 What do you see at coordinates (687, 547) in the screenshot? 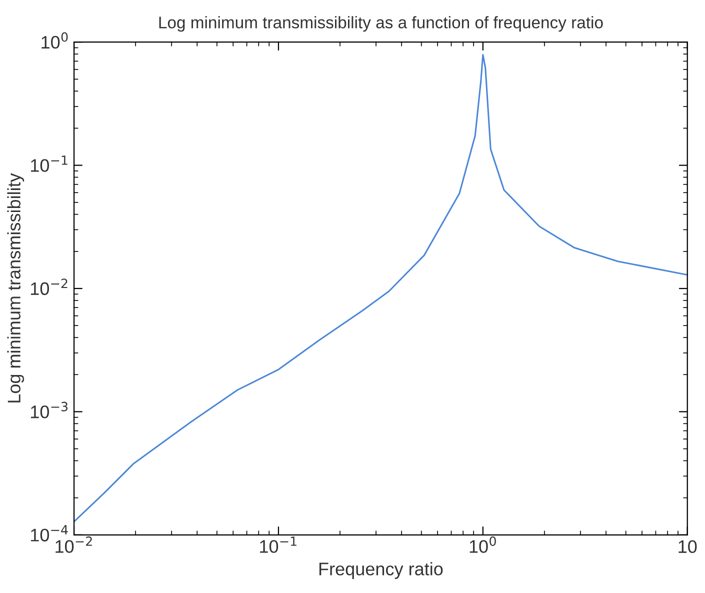
I see `x-tick-label: 10` at bounding box center [687, 547].